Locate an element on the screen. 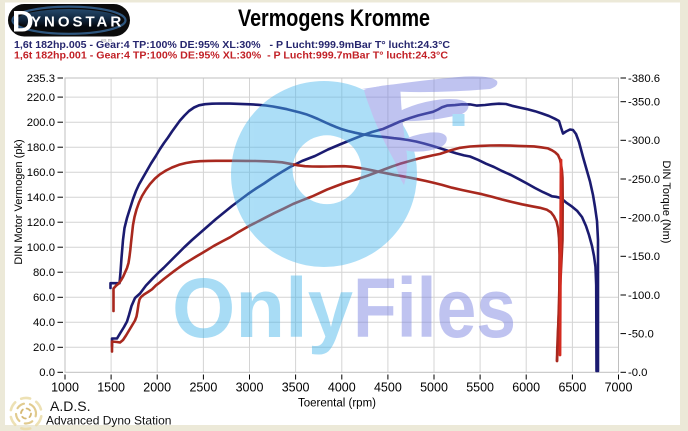 This screenshot has height=431, width=688. svg-text: DIN Motor Vermogen (pk) is located at coordinates (19, 201).